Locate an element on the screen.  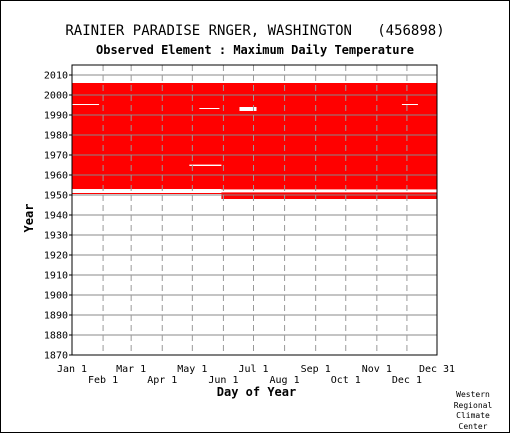
x-tick-label: Oct 1 is located at coordinates (346, 380).